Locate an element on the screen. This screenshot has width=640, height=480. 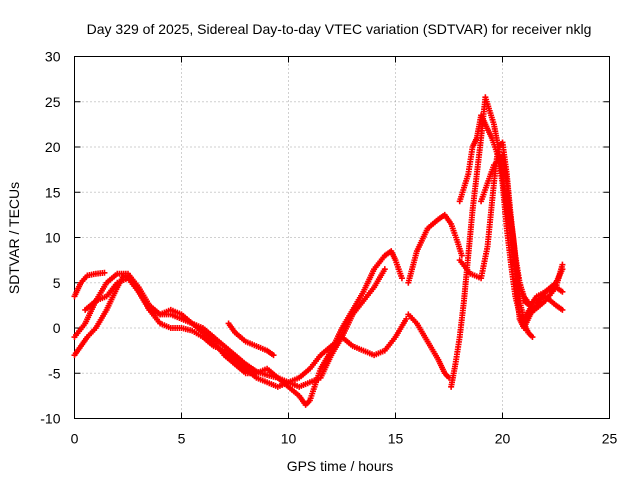
y-tick-label: 0 is located at coordinates (57, 328).